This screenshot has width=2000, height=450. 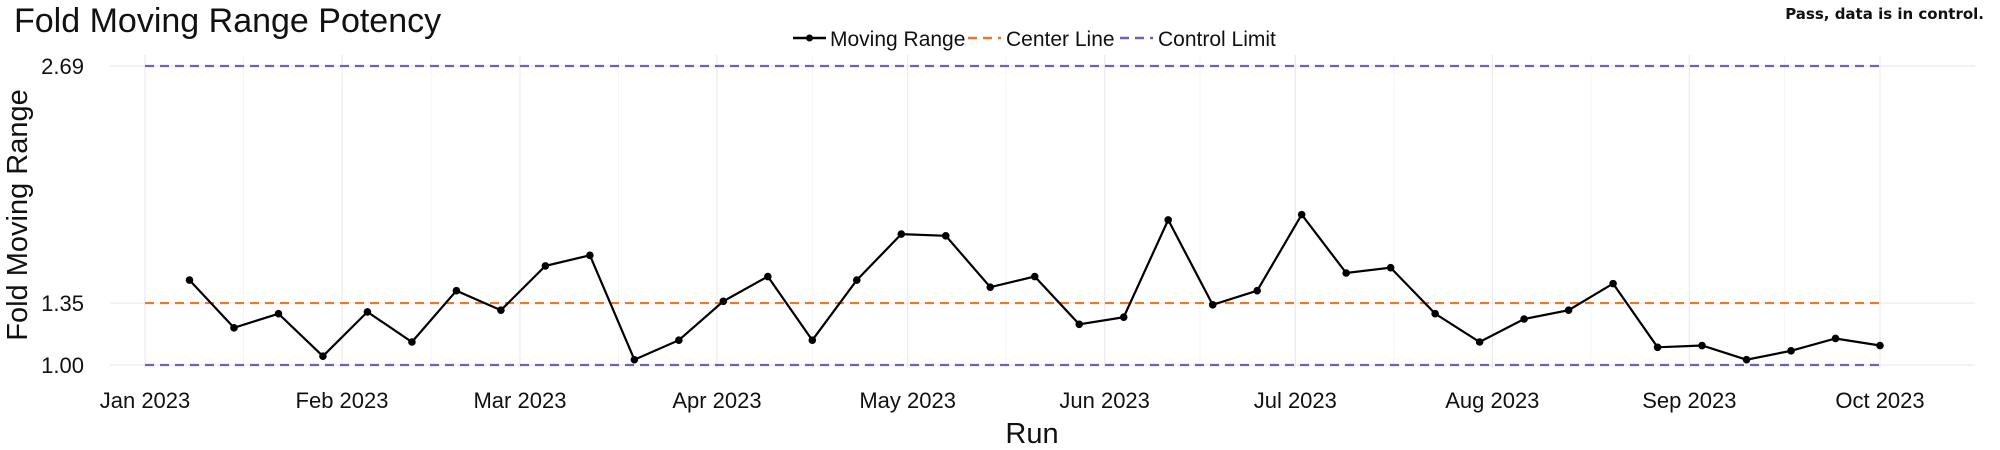 What do you see at coordinates (145, 400) in the screenshot?
I see `x-tick-label: Jan 2023` at bounding box center [145, 400].